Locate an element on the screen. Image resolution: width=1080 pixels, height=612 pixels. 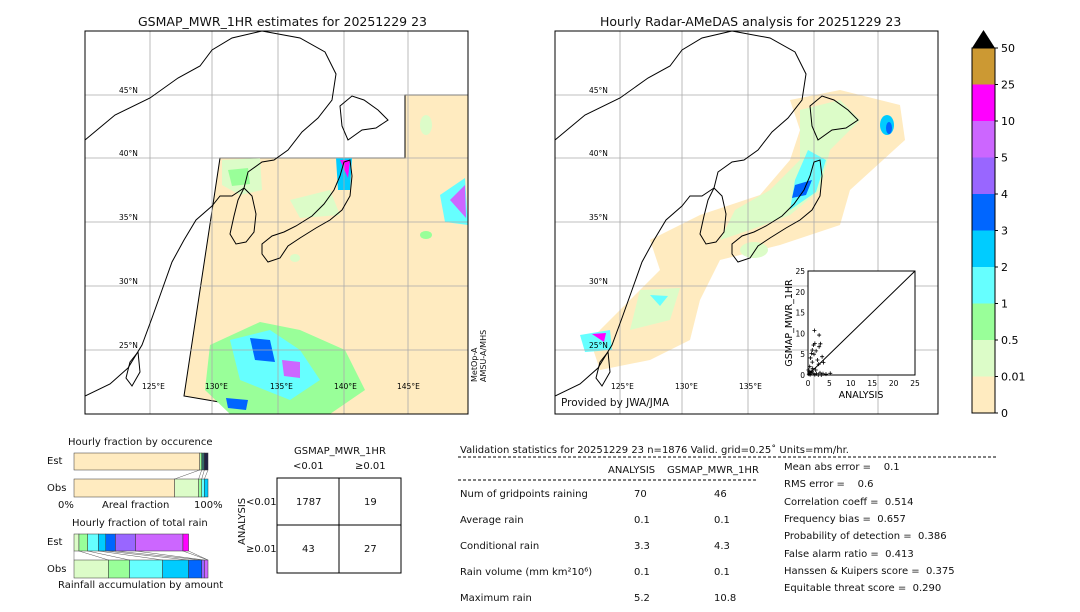
lon-label: 140°E is located at coordinates (345, 386).